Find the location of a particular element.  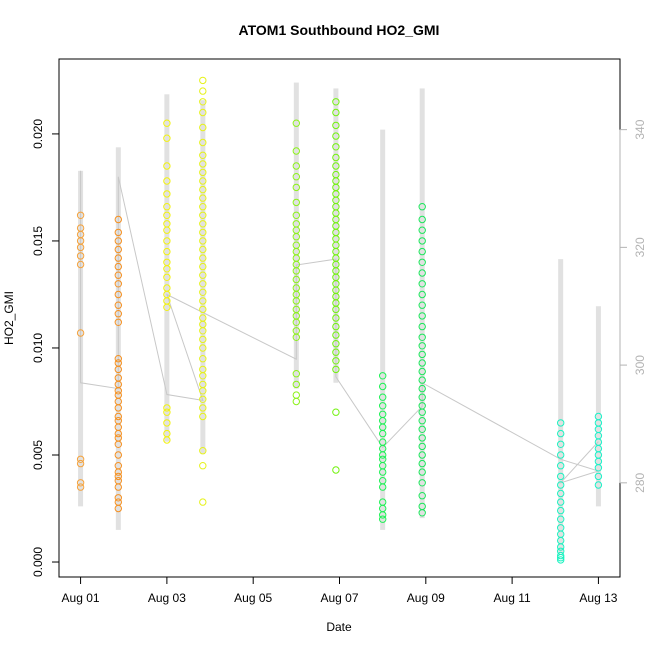

x-tick-label-4: Aug 09 is located at coordinates (426, 598).